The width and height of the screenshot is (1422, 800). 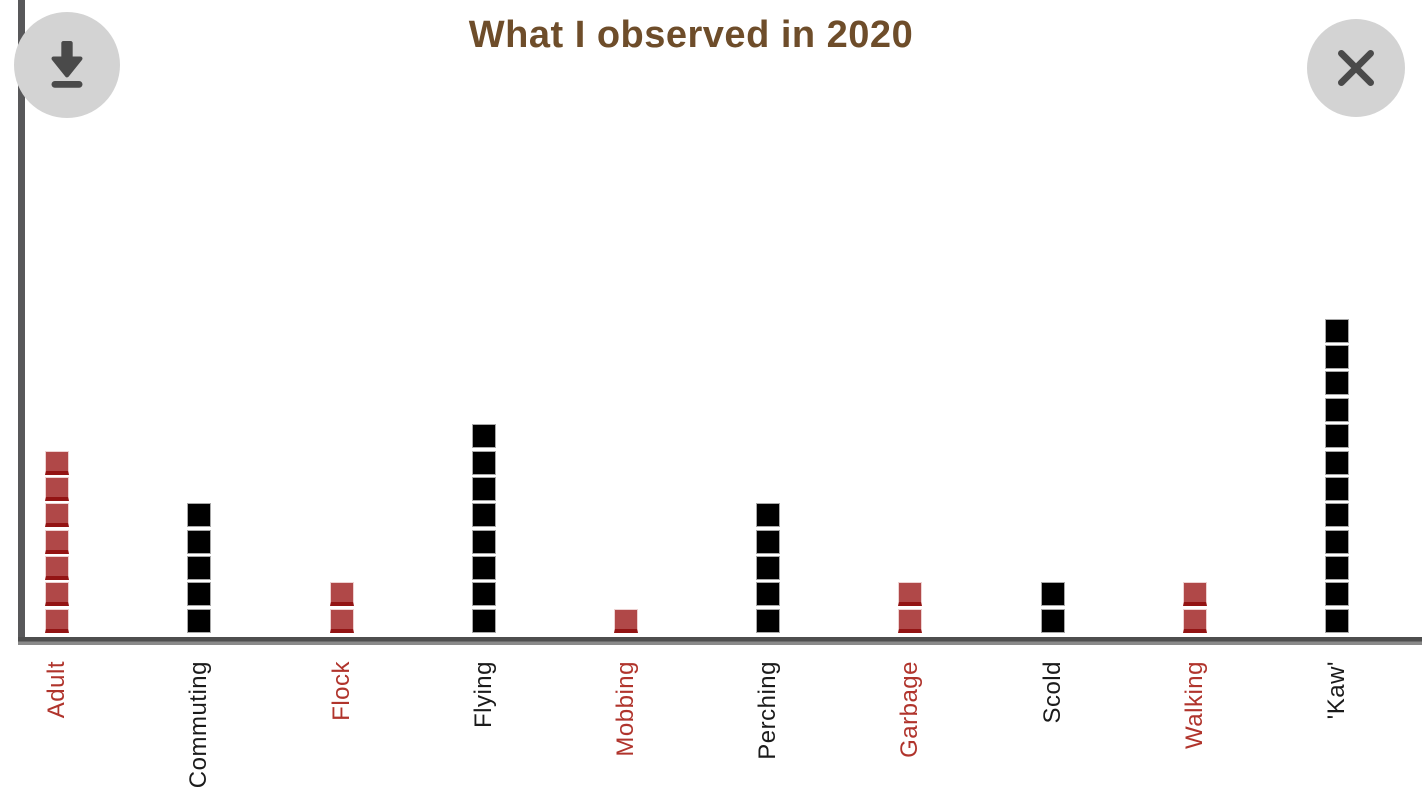 What do you see at coordinates (64, 730) in the screenshot?
I see `x-label-slot: Adult` at bounding box center [64, 730].